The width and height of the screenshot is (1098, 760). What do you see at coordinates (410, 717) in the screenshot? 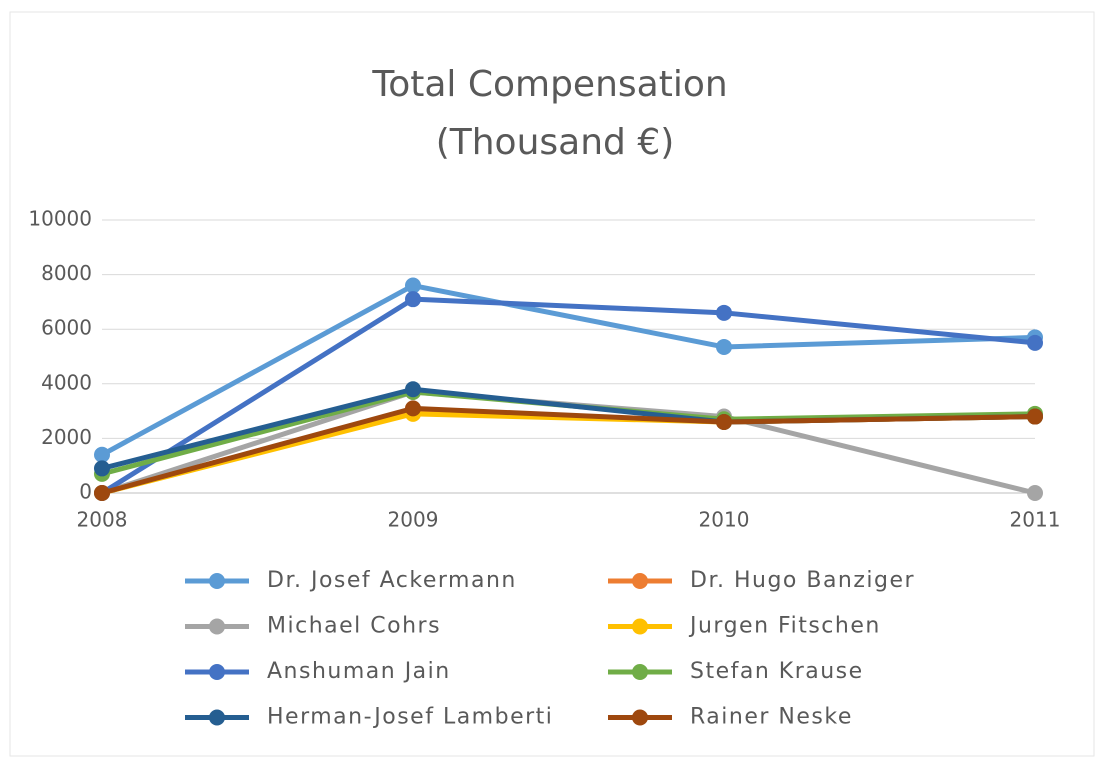
I see `legend-label: Herman-Josef Lamberti` at bounding box center [410, 717].